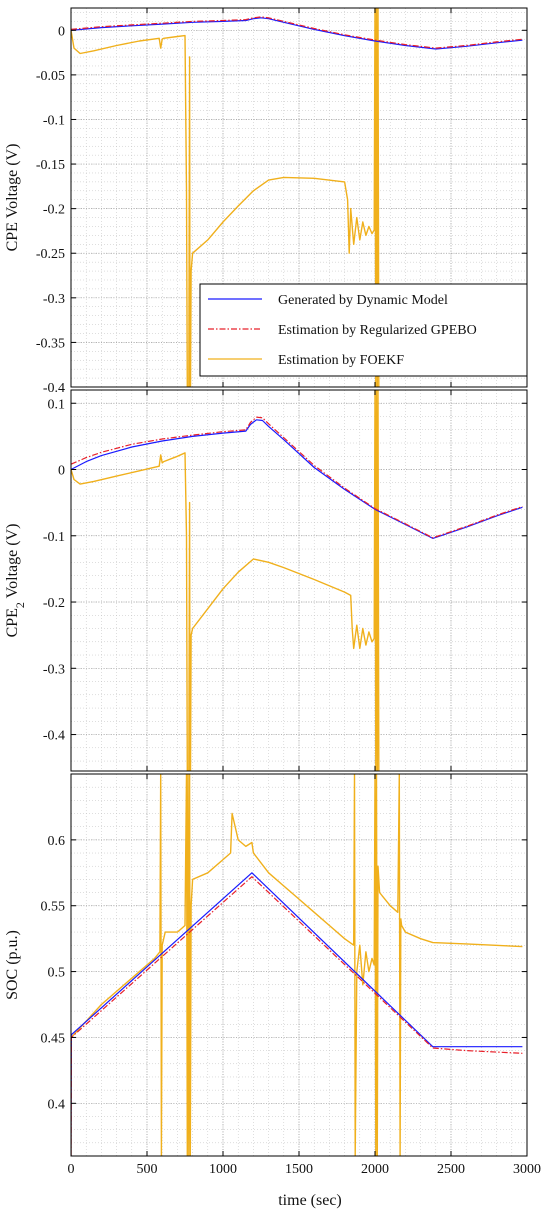 The width and height of the screenshot is (550, 1220). Describe the element at coordinates (57, 841) in the screenshot. I see `y-tick-label: 0.6` at that location.